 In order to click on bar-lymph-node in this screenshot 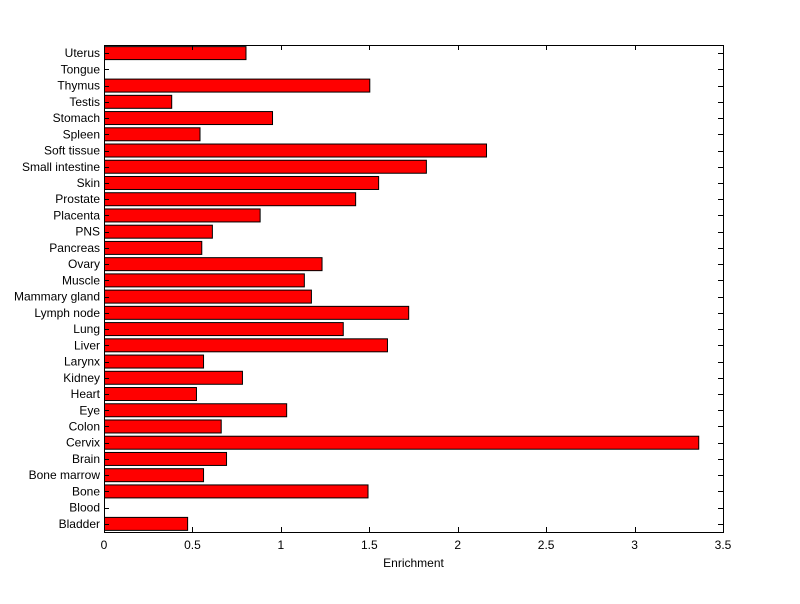, I will do `click(257, 312)`.